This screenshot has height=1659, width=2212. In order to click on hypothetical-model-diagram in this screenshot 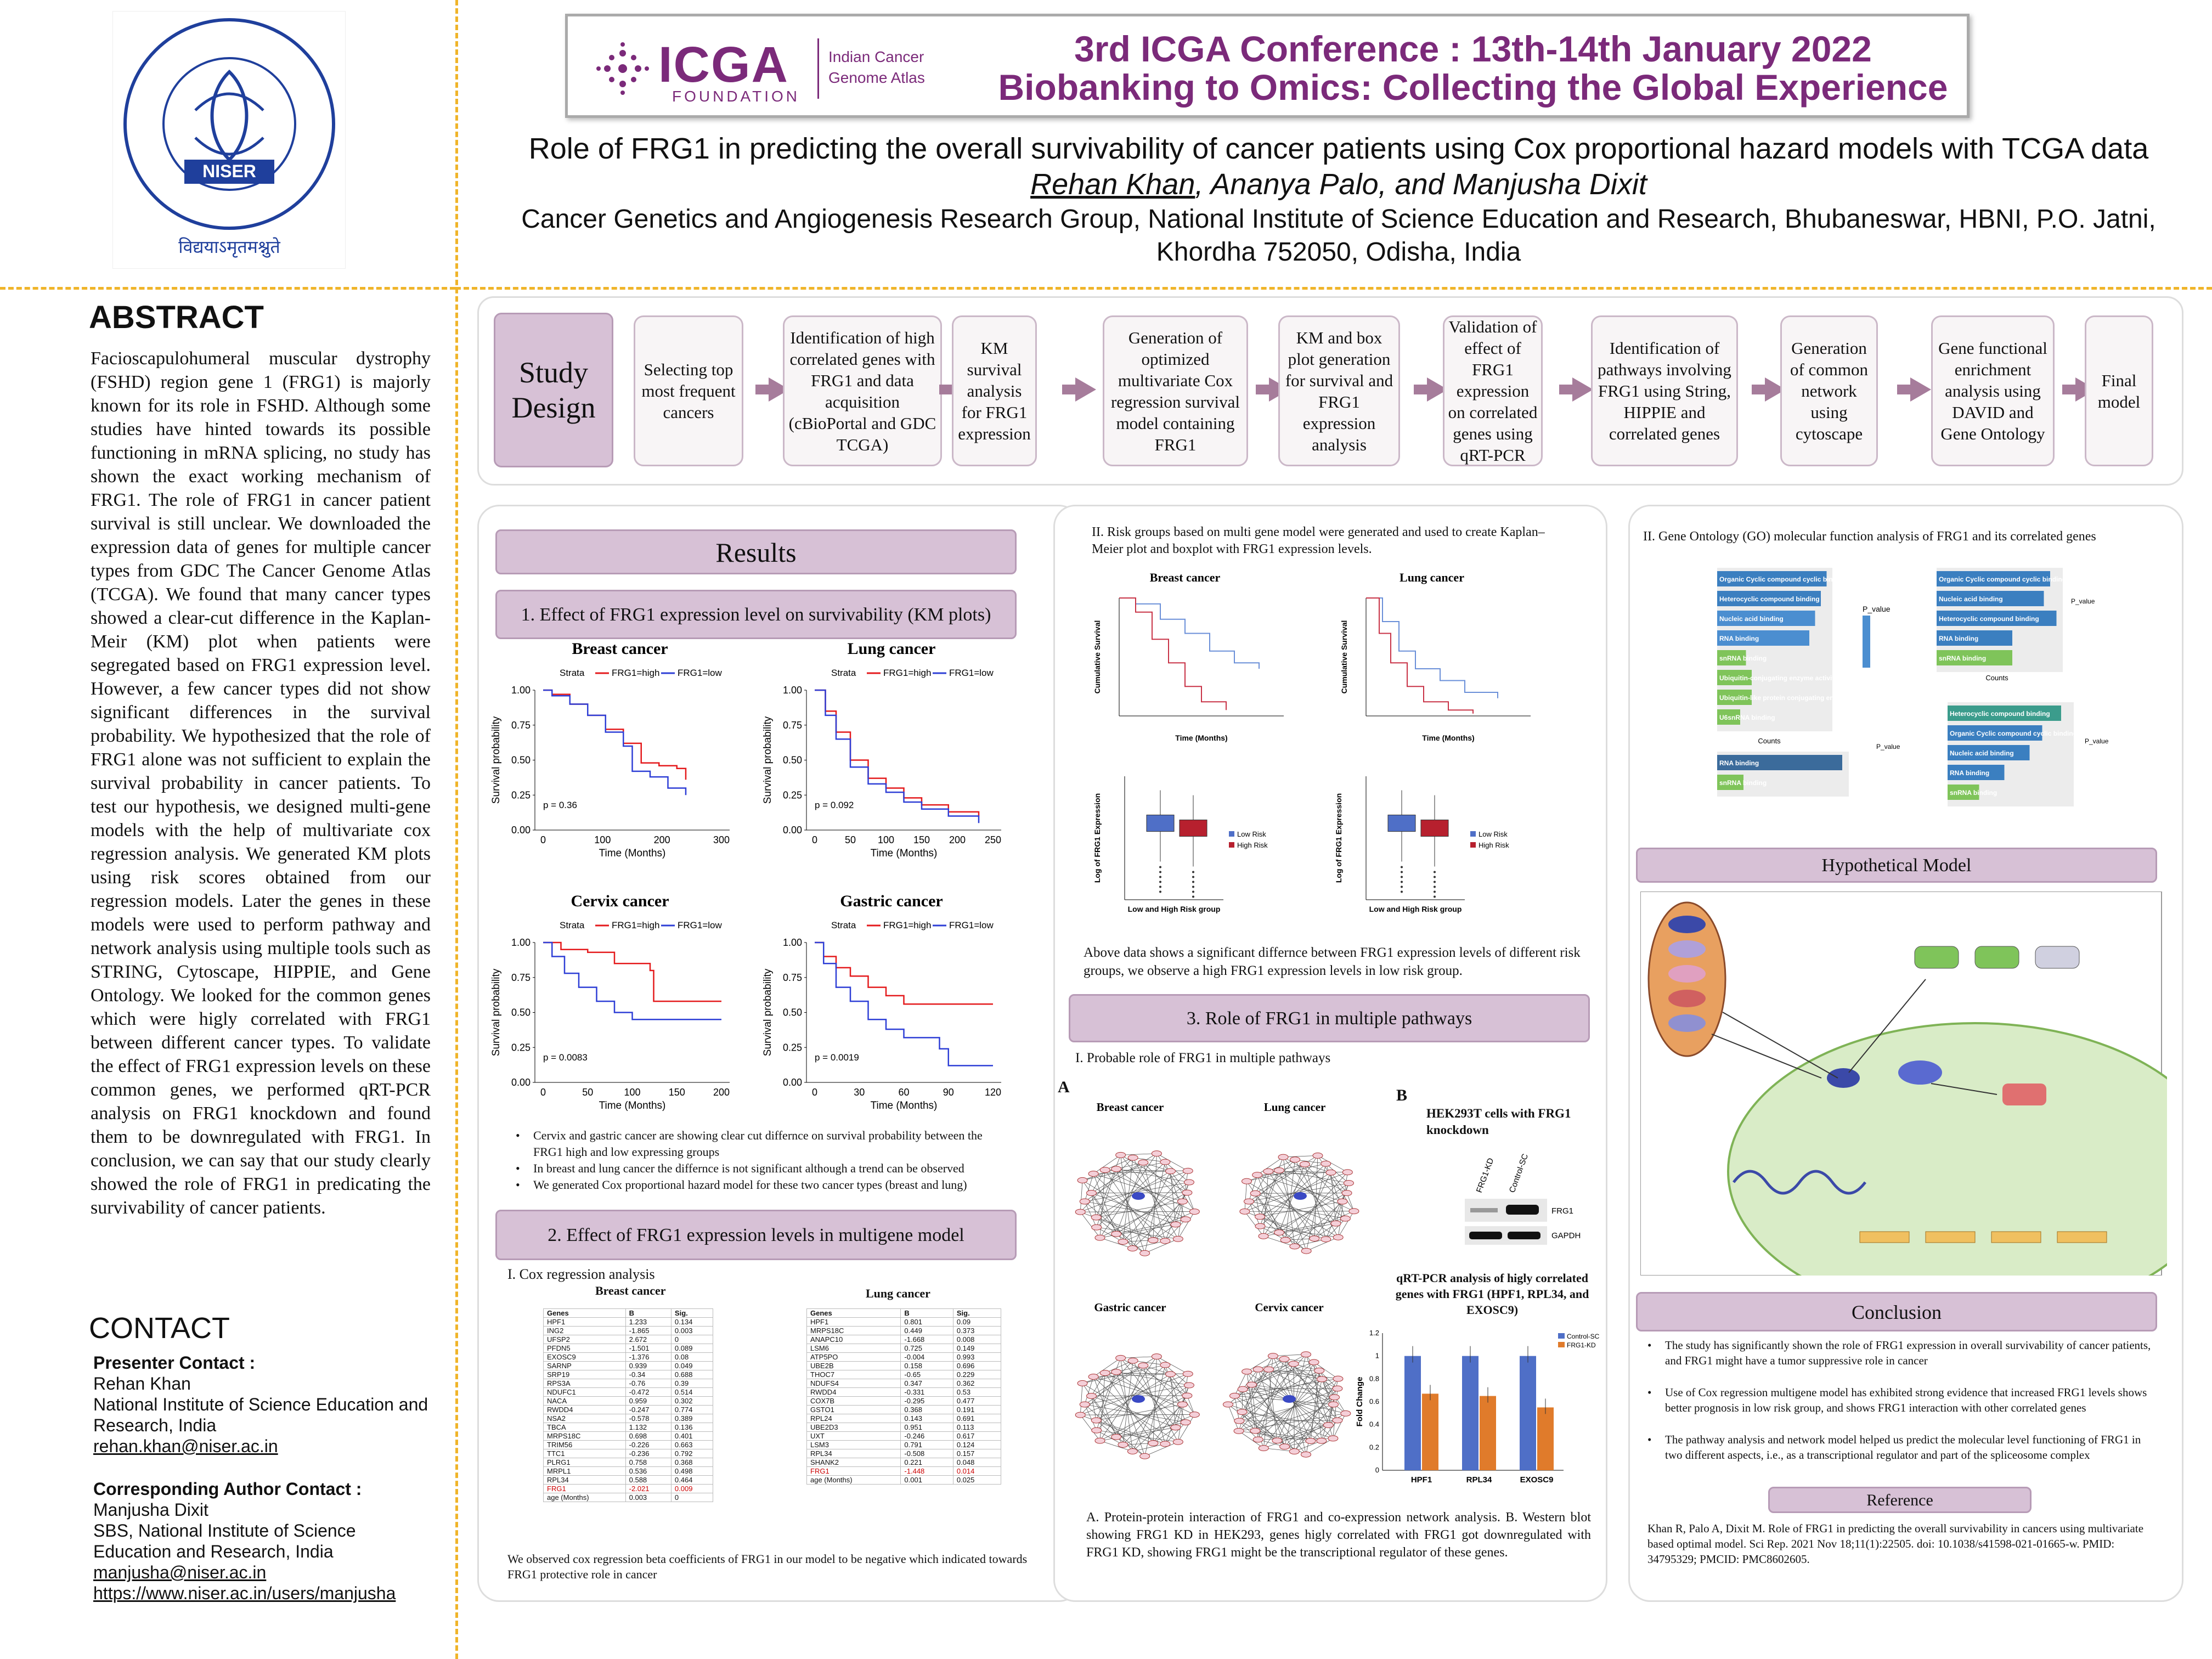, I will do `click(1903, 1083)`.